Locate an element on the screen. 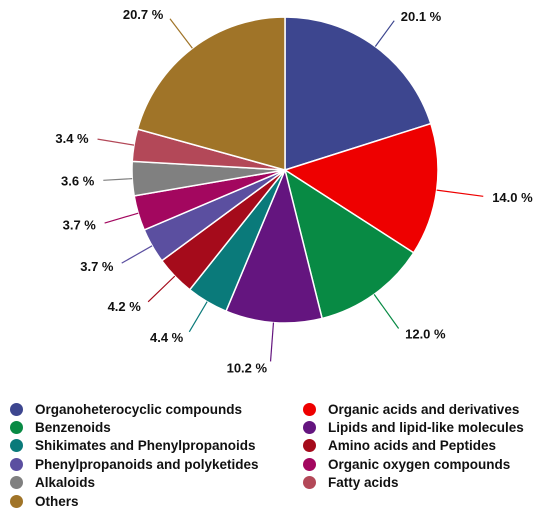 This screenshot has width=550, height=512. legend-item: Shikimates and Phenylpropanoids is located at coordinates (134, 446).